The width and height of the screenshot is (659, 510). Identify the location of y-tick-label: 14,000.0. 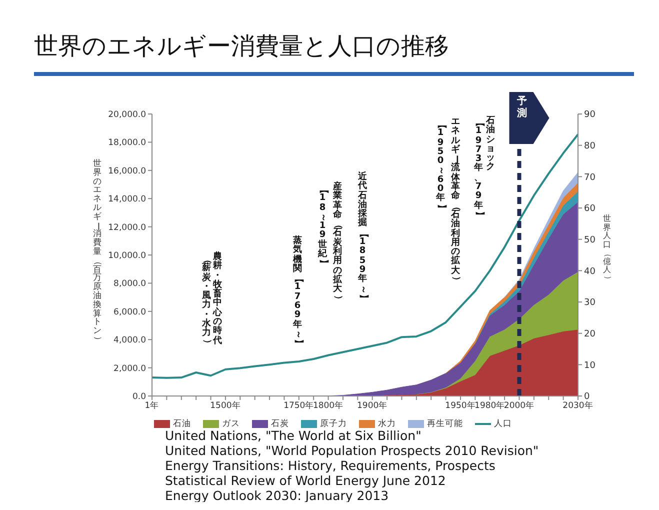
(127, 199).